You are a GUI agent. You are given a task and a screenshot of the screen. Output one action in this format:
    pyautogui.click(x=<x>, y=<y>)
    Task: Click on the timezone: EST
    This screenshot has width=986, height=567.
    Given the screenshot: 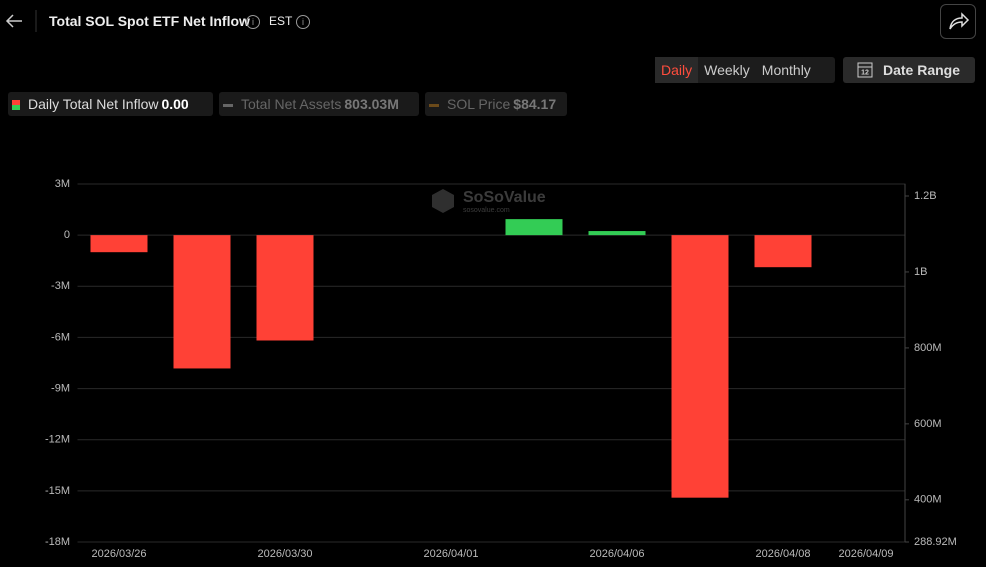 What is the action you would take?
    pyautogui.click(x=281, y=21)
    